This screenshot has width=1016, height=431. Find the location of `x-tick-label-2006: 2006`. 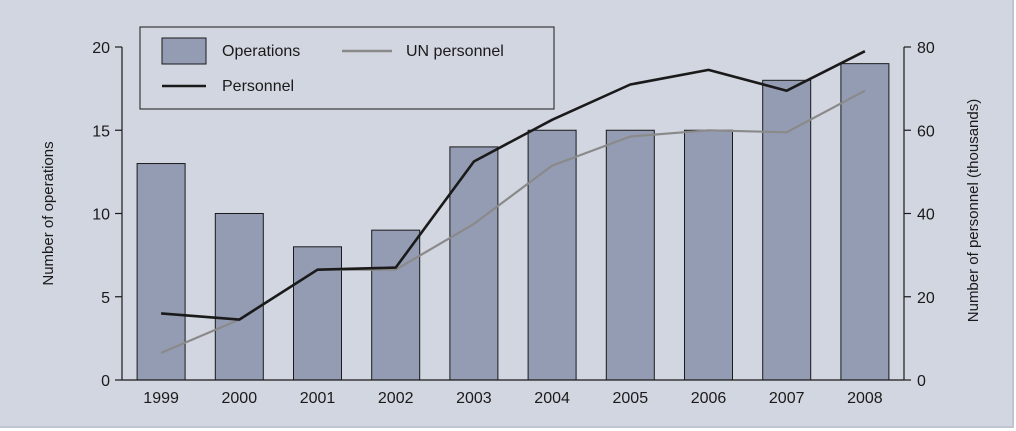

x-tick-label-2006: 2006 is located at coordinates (709, 398).